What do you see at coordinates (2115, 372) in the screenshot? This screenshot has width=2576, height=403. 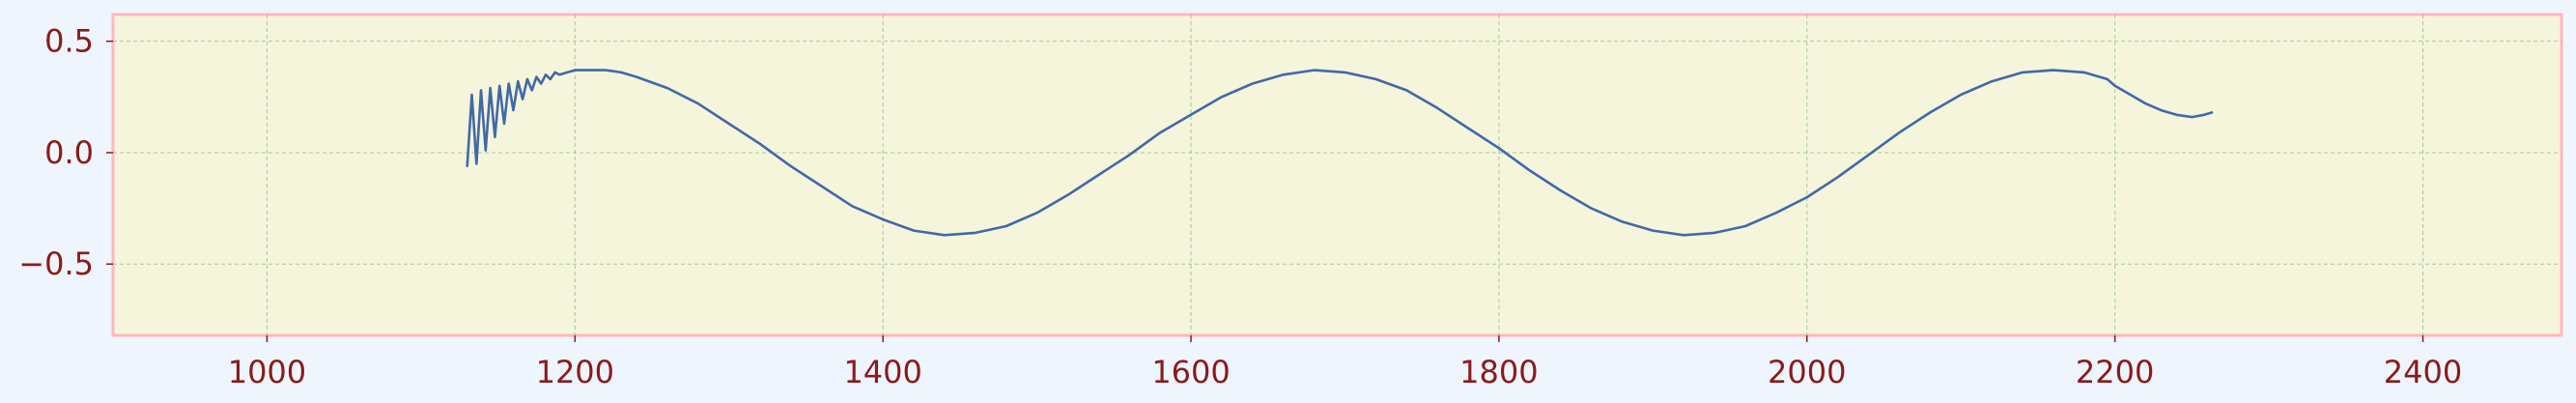 I see `x-tick-label: 2200` at bounding box center [2115, 372].